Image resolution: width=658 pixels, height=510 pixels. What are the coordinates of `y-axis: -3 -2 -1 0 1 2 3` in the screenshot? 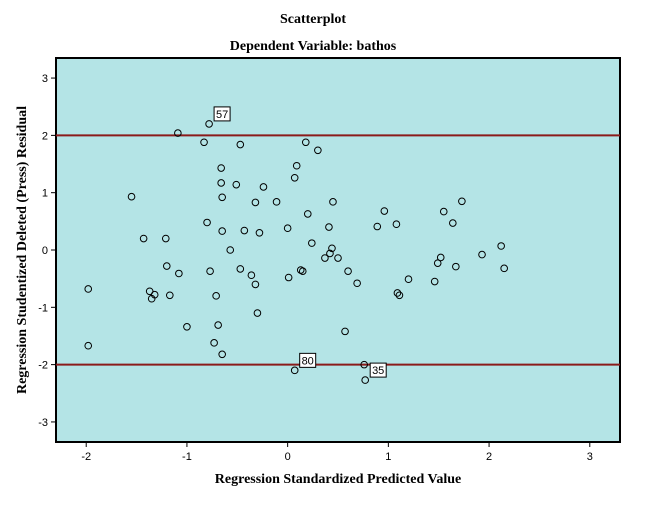 It's located at (47, 251).